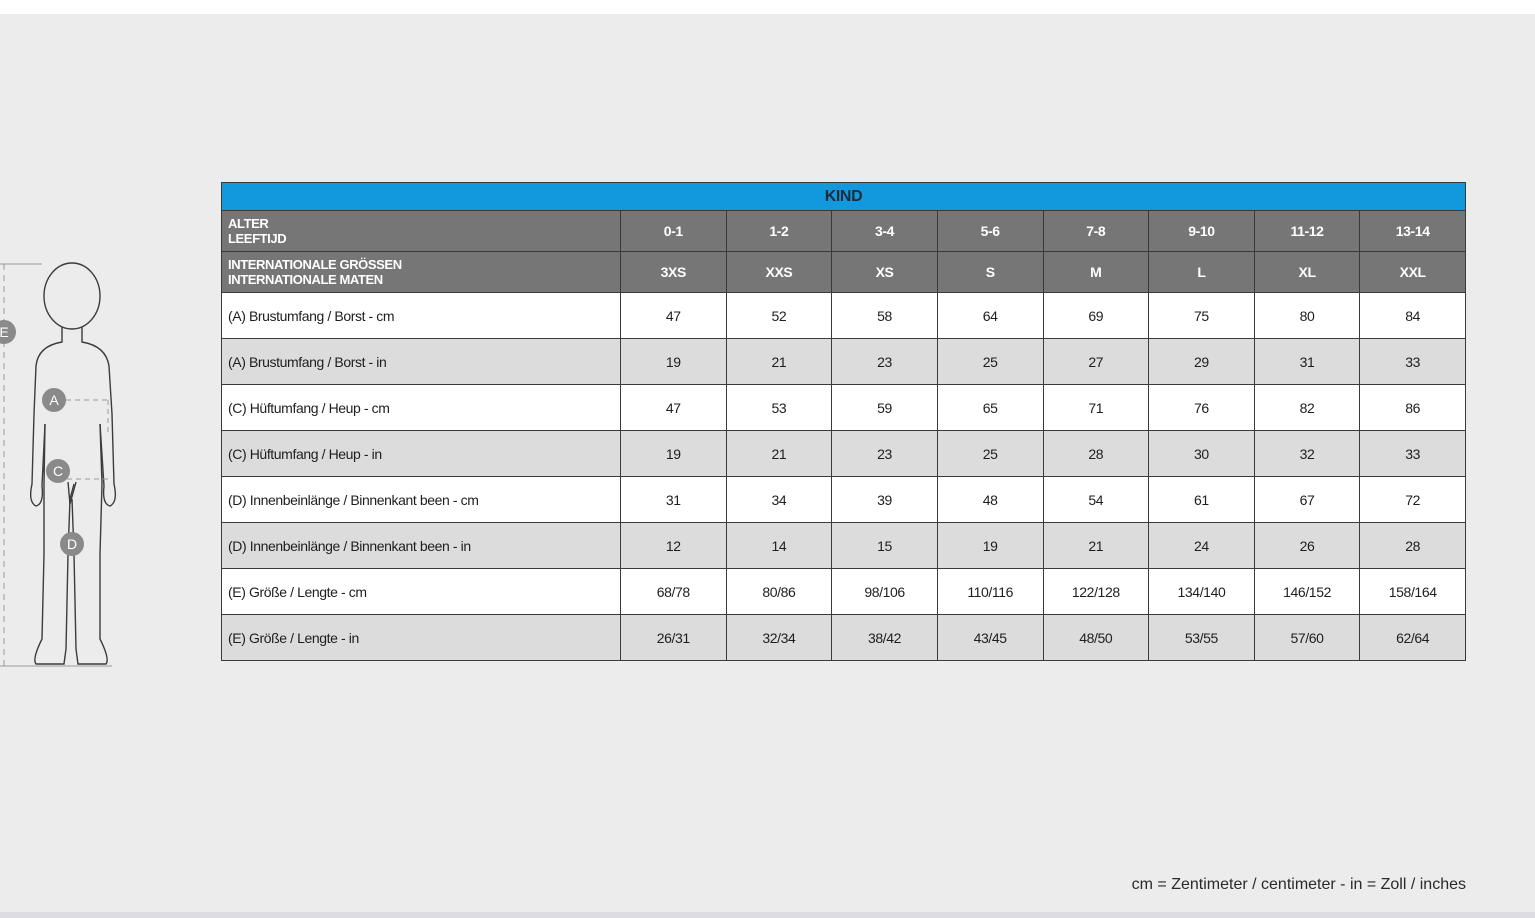 The width and height of the screenshot is (1535, 918). Describe the element at coordinates (421, 637) in the screenshot. I see `row-label: (E) Größe / Lengte - in` at that location.